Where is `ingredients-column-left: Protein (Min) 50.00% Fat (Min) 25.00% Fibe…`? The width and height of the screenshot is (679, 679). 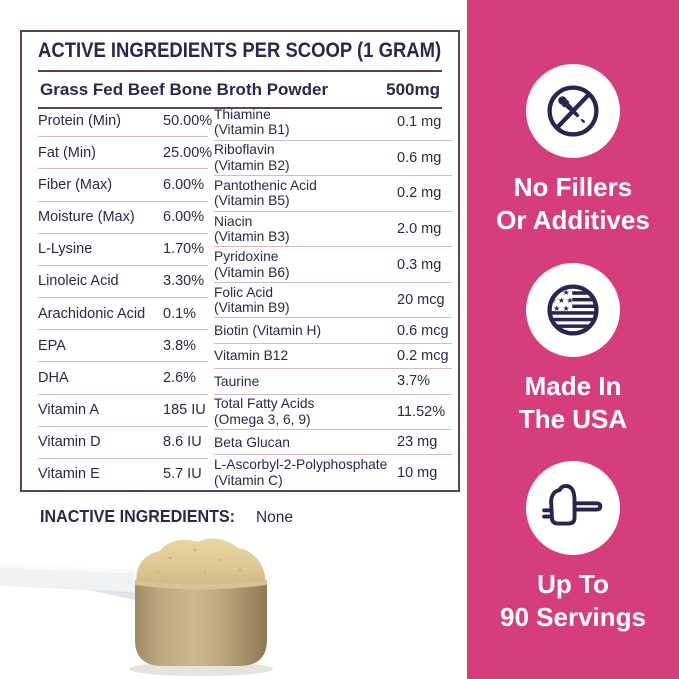
ingredients-column-left: Protein (Min) 50.00% Fat (Min) 25.00% Fibe… is located at coordinates (125, 297).